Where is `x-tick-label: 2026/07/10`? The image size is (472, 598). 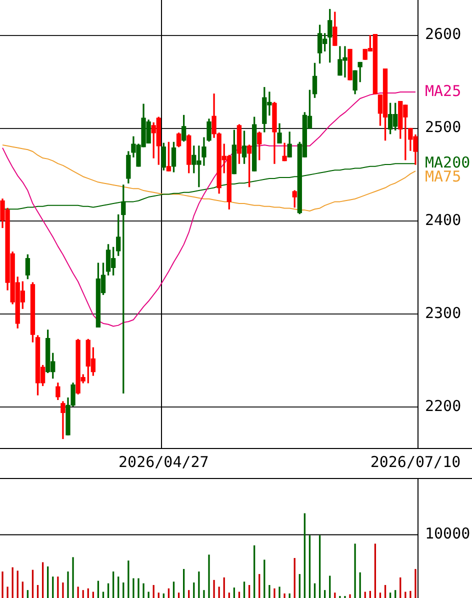
x-tick-label: 2026/07/10 is located at coordinates (415, 461).